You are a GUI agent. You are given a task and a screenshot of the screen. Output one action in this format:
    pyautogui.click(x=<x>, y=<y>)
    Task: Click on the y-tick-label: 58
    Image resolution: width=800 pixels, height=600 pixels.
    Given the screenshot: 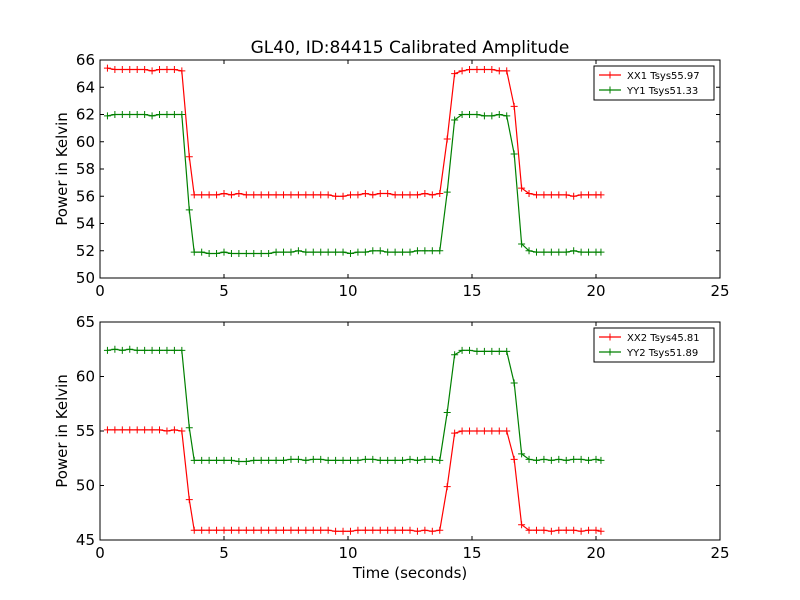 What is the action you would take?
    pyautogui.click(x=85, y=169)
    